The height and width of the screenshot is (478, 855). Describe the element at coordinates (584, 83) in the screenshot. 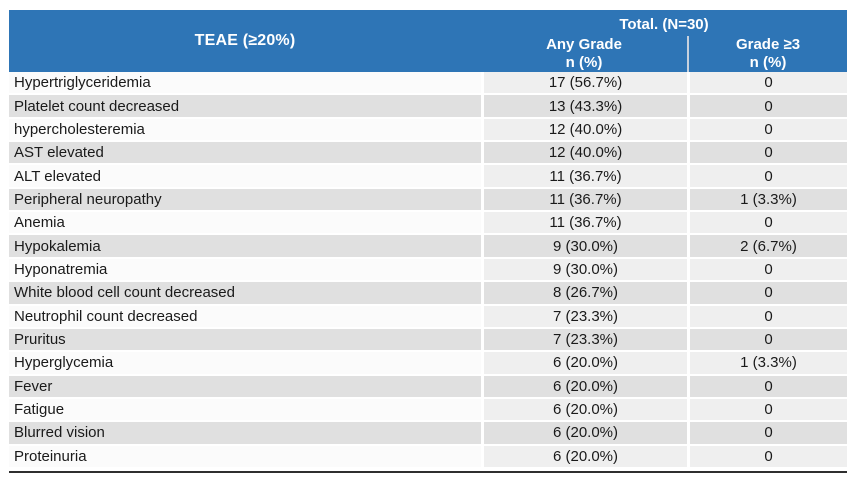

I see `cell-any-grade: 17 (56.7%)` at that location.